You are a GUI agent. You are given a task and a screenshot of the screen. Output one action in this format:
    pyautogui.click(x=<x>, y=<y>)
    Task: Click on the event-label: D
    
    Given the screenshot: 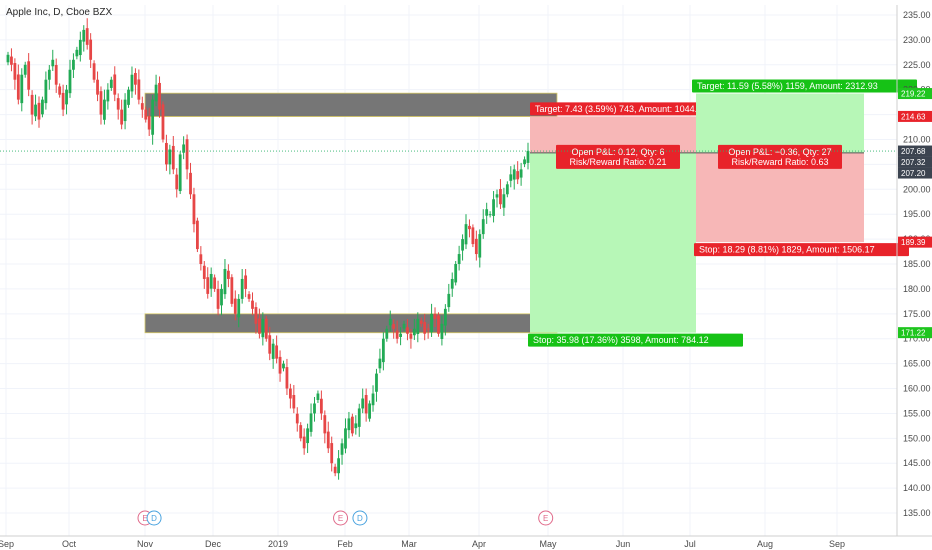 What is the action you would take?
    pyautogui.click(x=360, y=518)
    